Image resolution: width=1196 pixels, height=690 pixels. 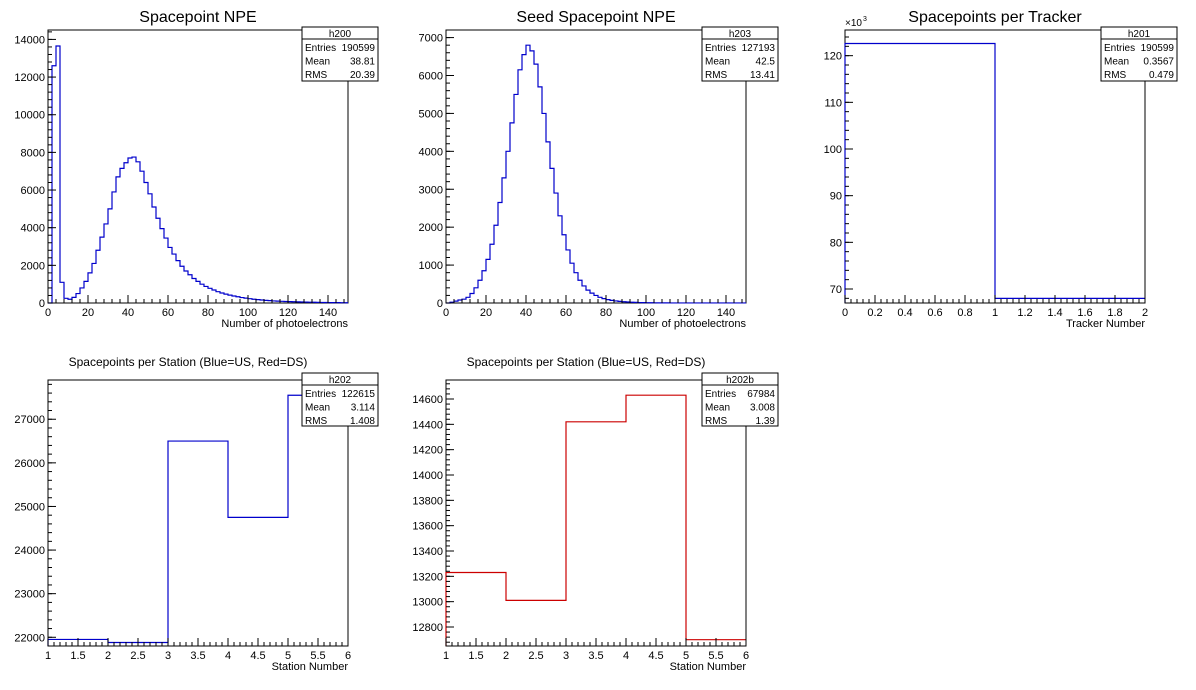 I want to click on x-tick-label: 0.6, so click(x=934, y=313).